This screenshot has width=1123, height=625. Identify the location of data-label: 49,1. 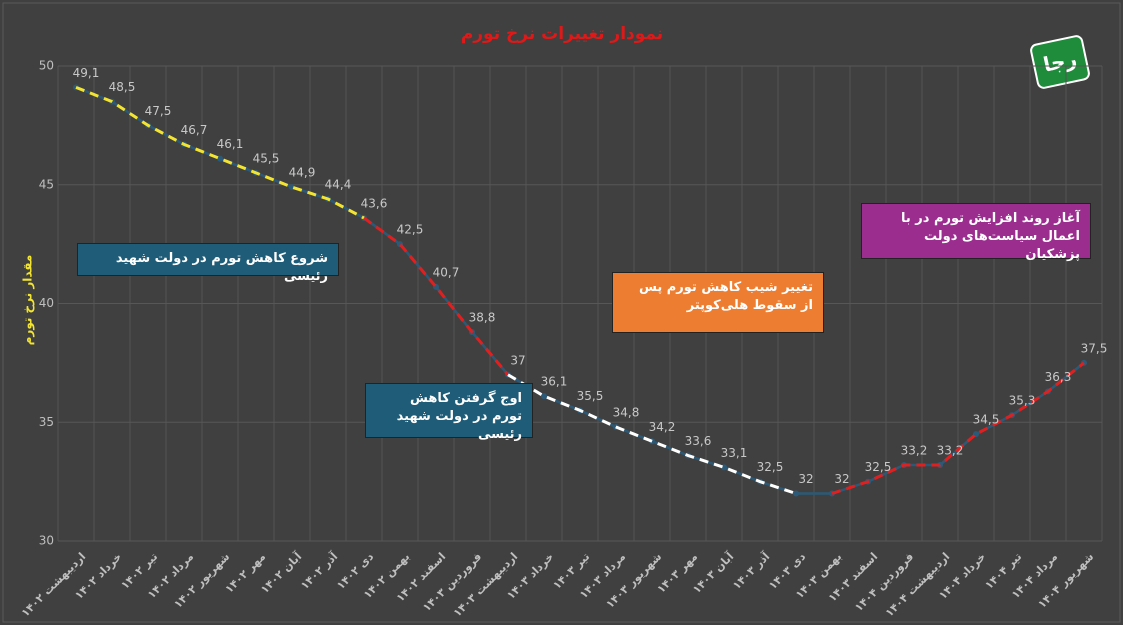
(86, 73).